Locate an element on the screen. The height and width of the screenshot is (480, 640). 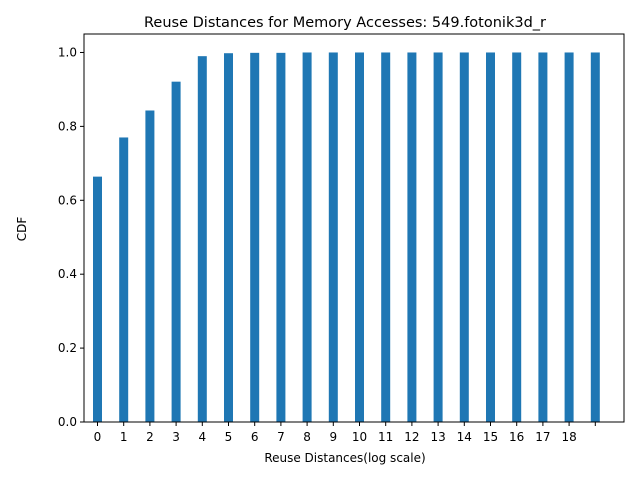
x-tick-label-9: 9 is located at coordinates (333, 437).